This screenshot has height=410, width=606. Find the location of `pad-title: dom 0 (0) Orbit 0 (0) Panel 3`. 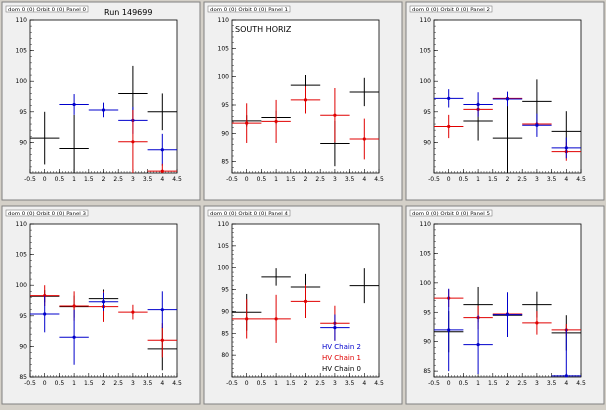

pad-title: dom 0 (0) Orbit 0 (0) Panel 3 is located at coordinates (47, 213).